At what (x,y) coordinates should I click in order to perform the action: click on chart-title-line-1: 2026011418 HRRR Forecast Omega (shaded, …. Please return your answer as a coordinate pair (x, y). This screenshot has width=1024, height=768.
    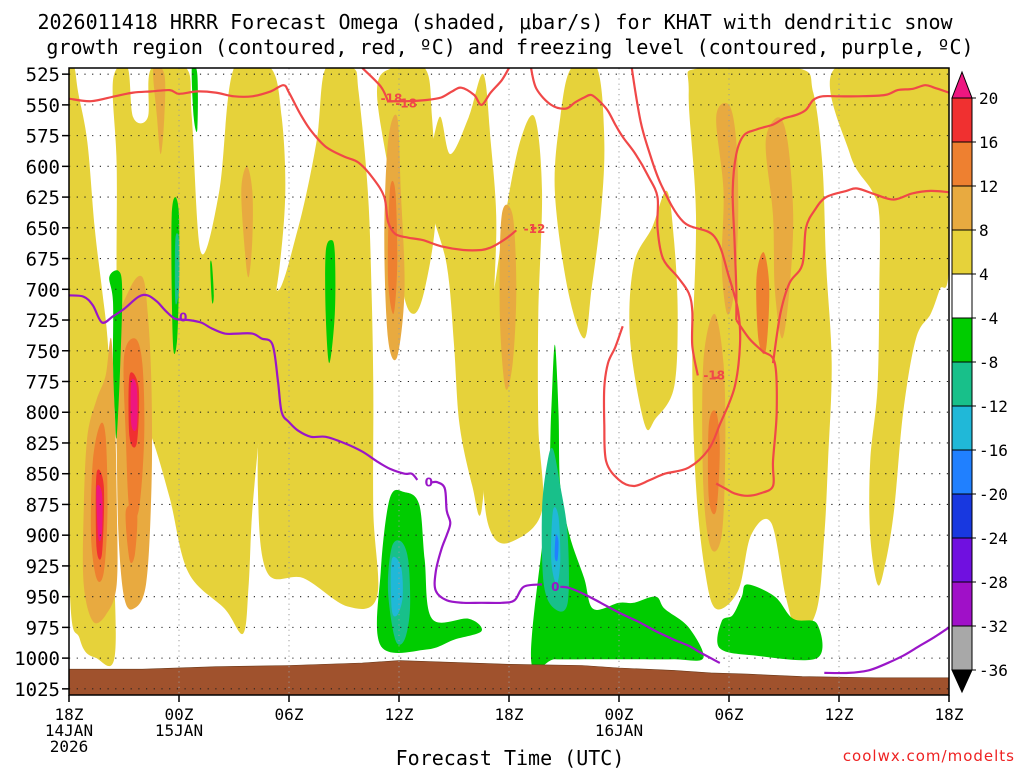
    Looking at the image, I should click on (495, 22).